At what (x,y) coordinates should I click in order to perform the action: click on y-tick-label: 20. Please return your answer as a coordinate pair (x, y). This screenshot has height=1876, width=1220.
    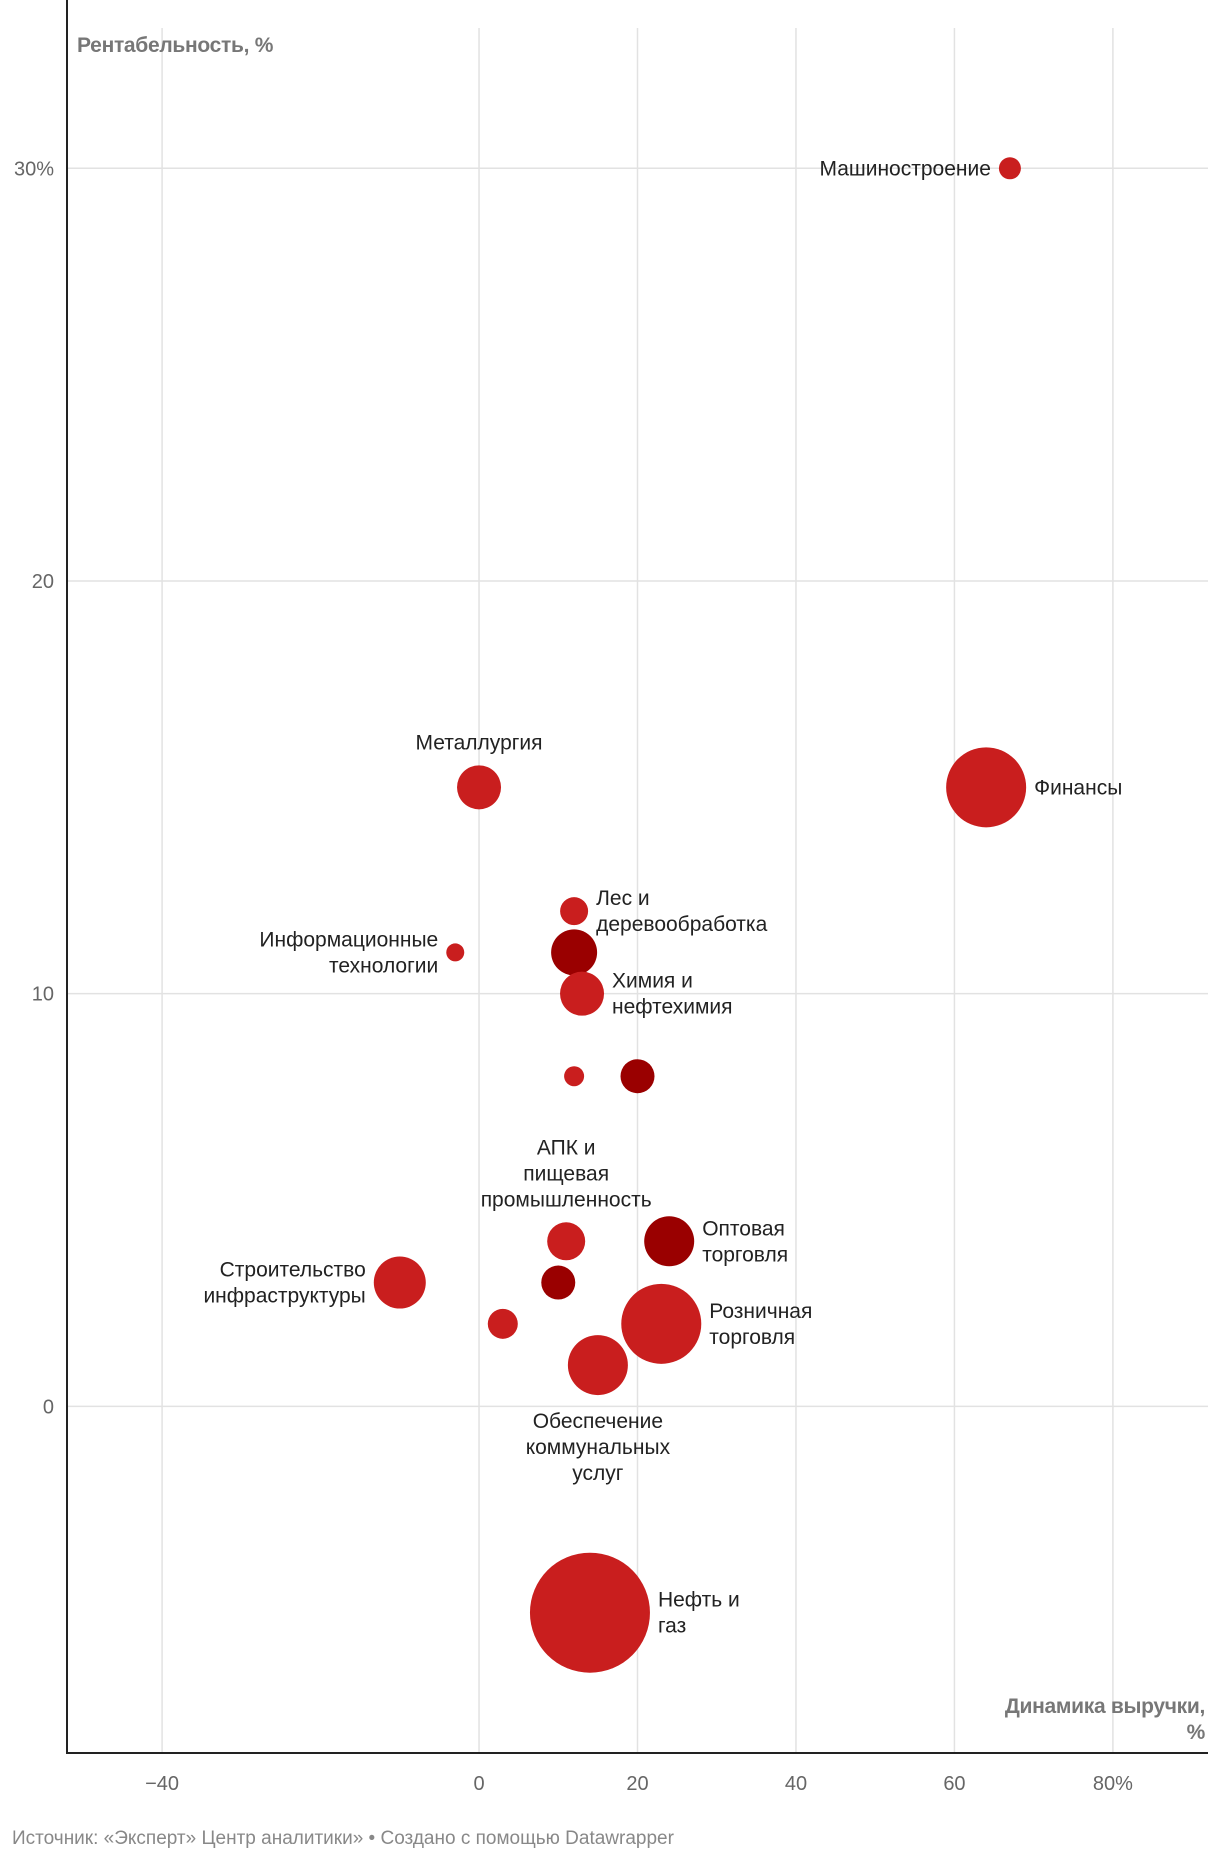
    Looking at the image, I should click on (43, 582).